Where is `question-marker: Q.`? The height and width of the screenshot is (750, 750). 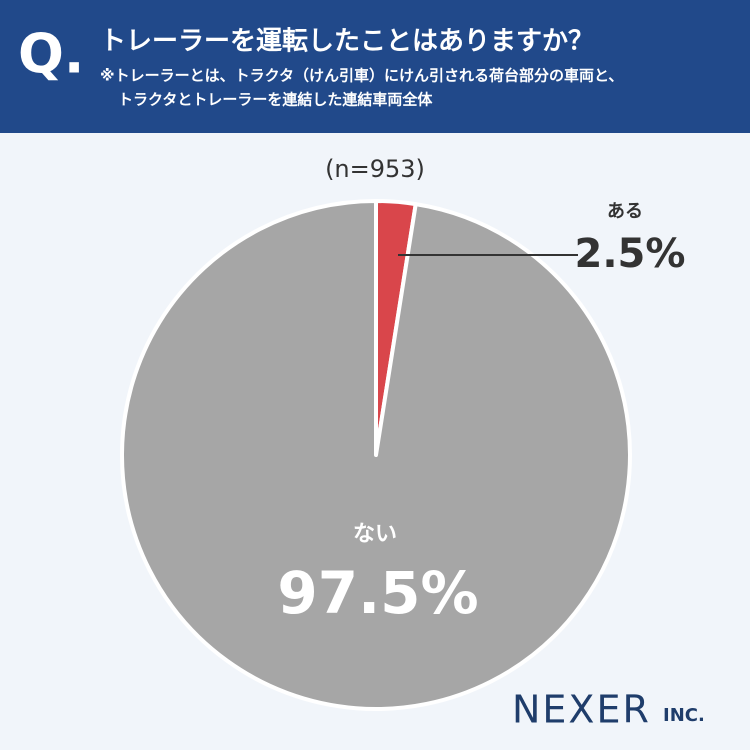 question-marker: Q. is located at coordinates (51, 54).